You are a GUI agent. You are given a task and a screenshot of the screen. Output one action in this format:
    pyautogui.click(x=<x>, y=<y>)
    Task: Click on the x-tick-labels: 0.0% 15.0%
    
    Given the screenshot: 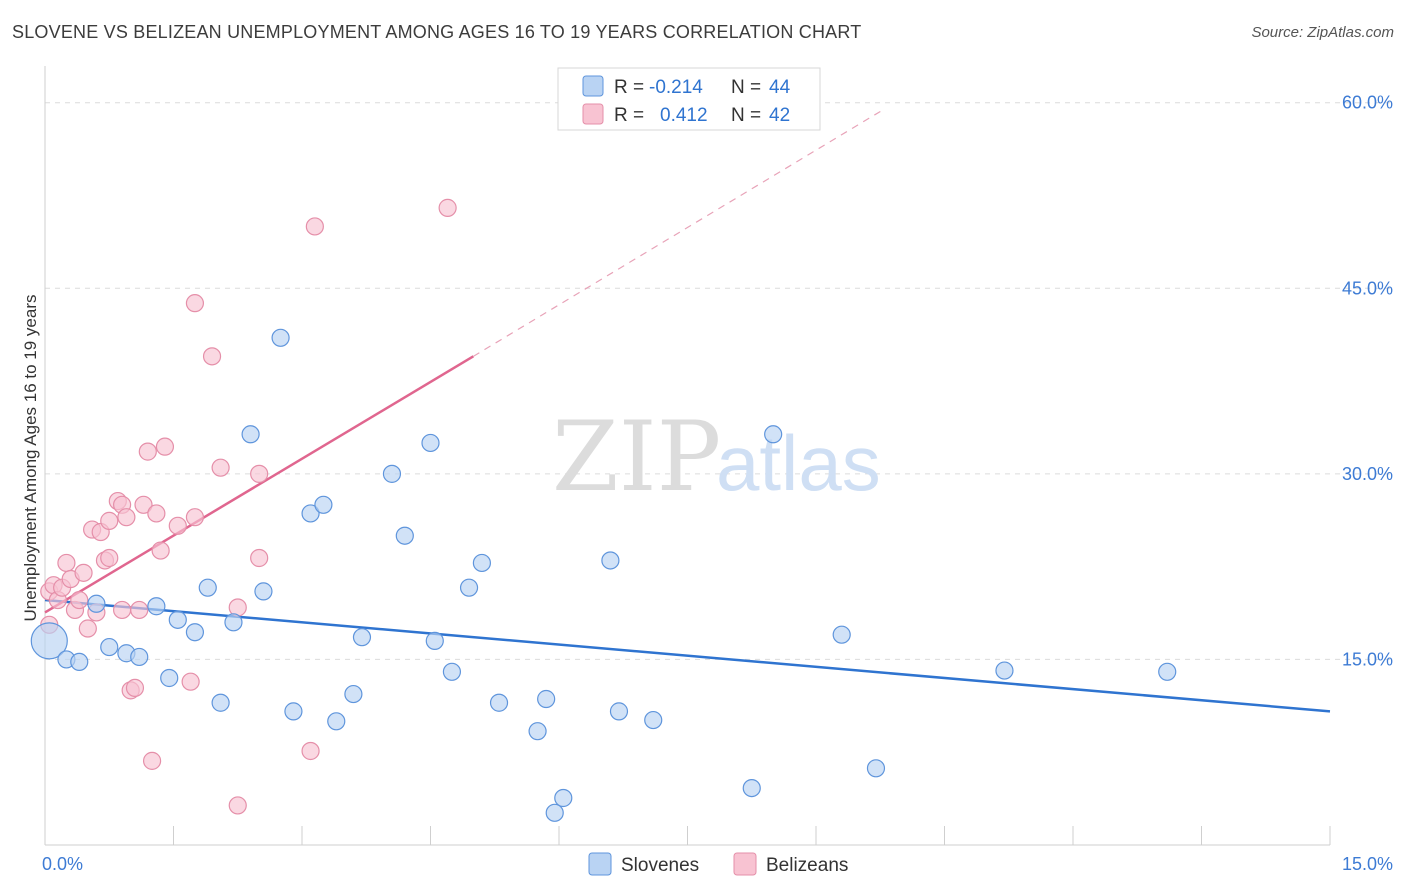 What is the action you would take?
    pyautogui.click(x=717, y=864)
    